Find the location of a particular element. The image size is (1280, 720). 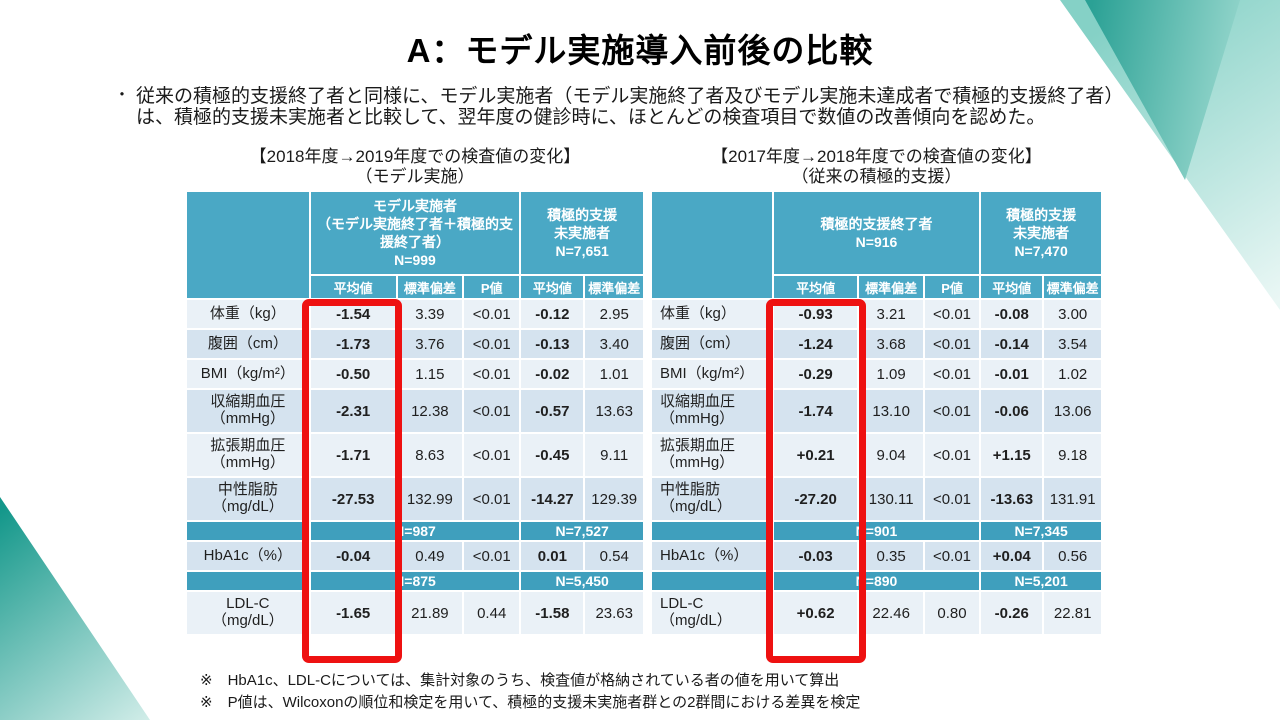

mean-value: -0.29 is located at coordinates (815, 374).